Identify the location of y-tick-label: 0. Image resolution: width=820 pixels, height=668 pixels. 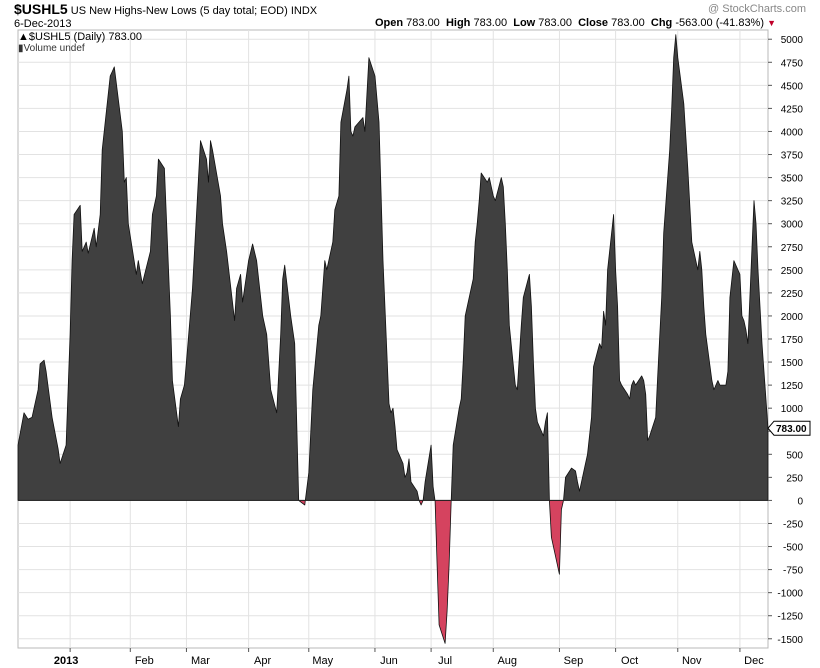
(800, 501).